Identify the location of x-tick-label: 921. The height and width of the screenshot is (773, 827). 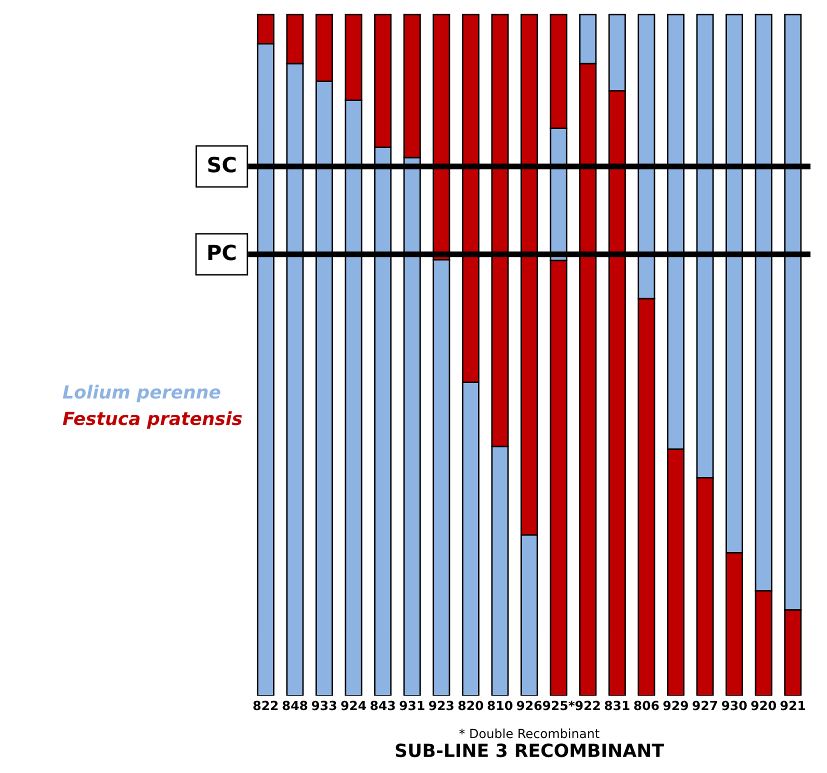
(793, 705).